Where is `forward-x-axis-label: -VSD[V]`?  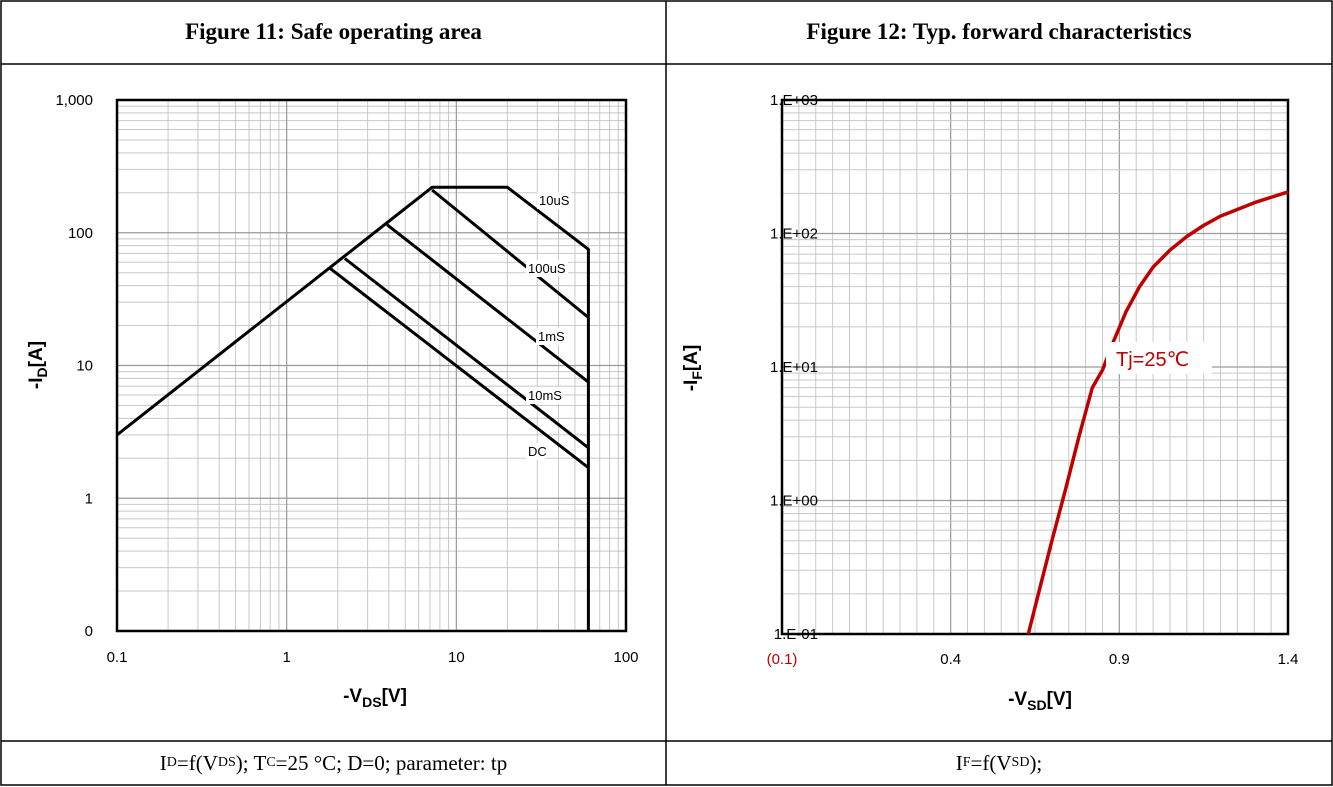 forward-x-axis-label: -VSD[V] is located at coordinates (1040, 701).